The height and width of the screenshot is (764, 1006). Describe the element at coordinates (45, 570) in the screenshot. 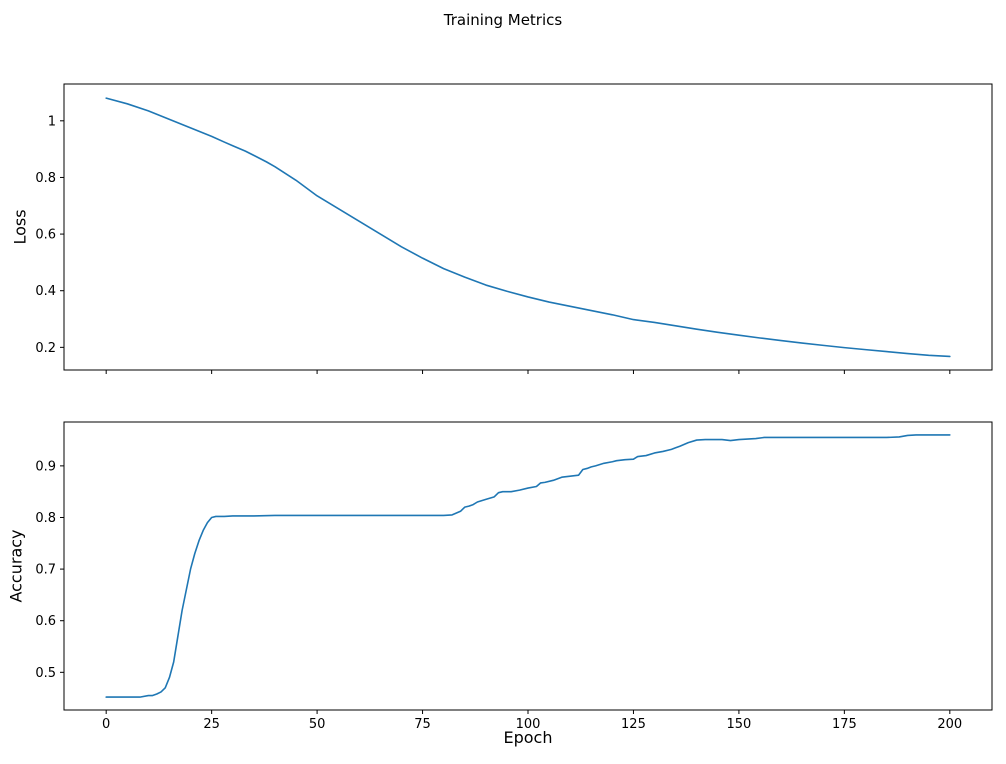

I see `svg-text: 0.7` at that location.